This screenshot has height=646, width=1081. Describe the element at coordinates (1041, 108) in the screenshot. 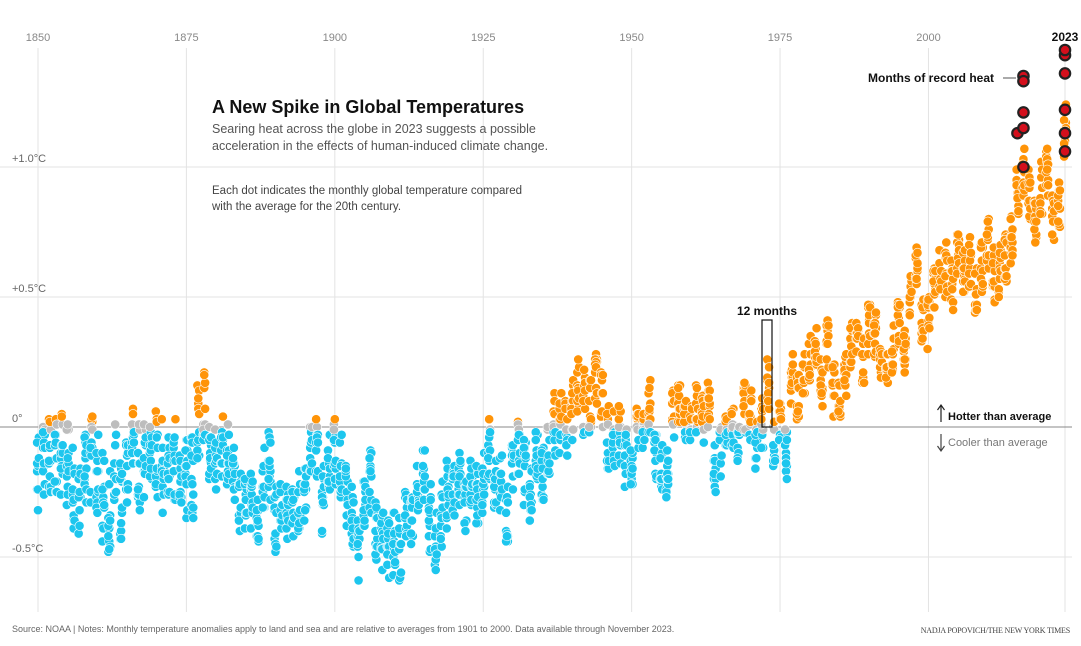

I see `record-dots` at that location.